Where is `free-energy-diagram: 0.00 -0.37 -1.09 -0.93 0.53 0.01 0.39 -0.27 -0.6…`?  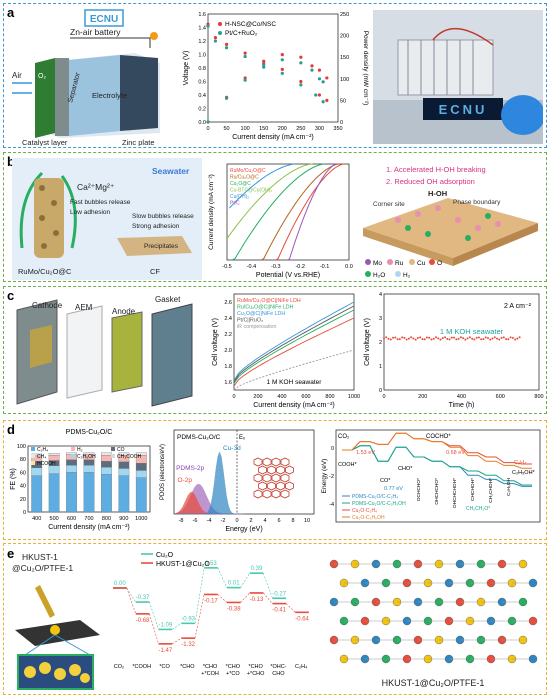 free-energy-diagram: 0.00 -0.37 -1.09 -0.93 0.53 0.01 0.39 -0.27 -0.6… is located at coordinates (211, 614).